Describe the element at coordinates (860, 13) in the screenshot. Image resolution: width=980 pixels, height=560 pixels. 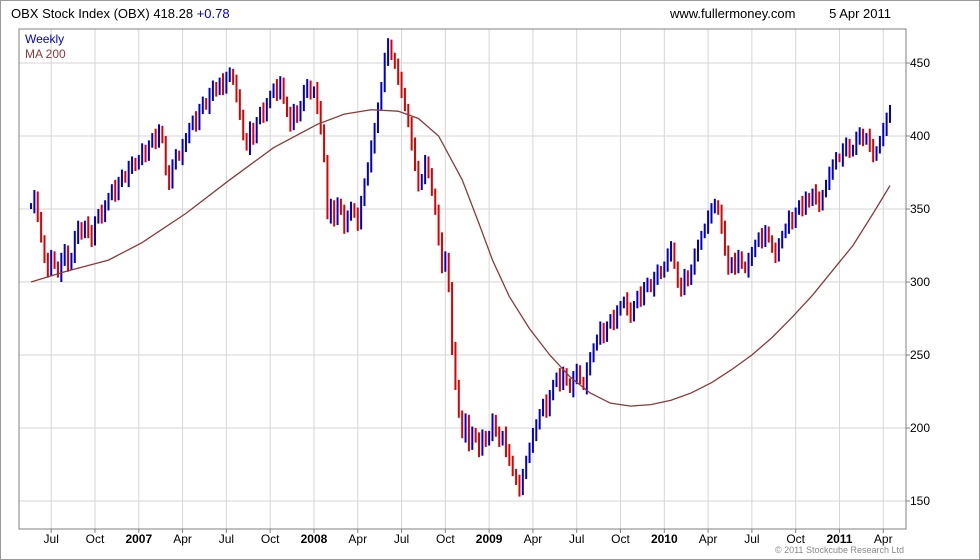
I see `date-label: 5 Apr 2011` at that location.